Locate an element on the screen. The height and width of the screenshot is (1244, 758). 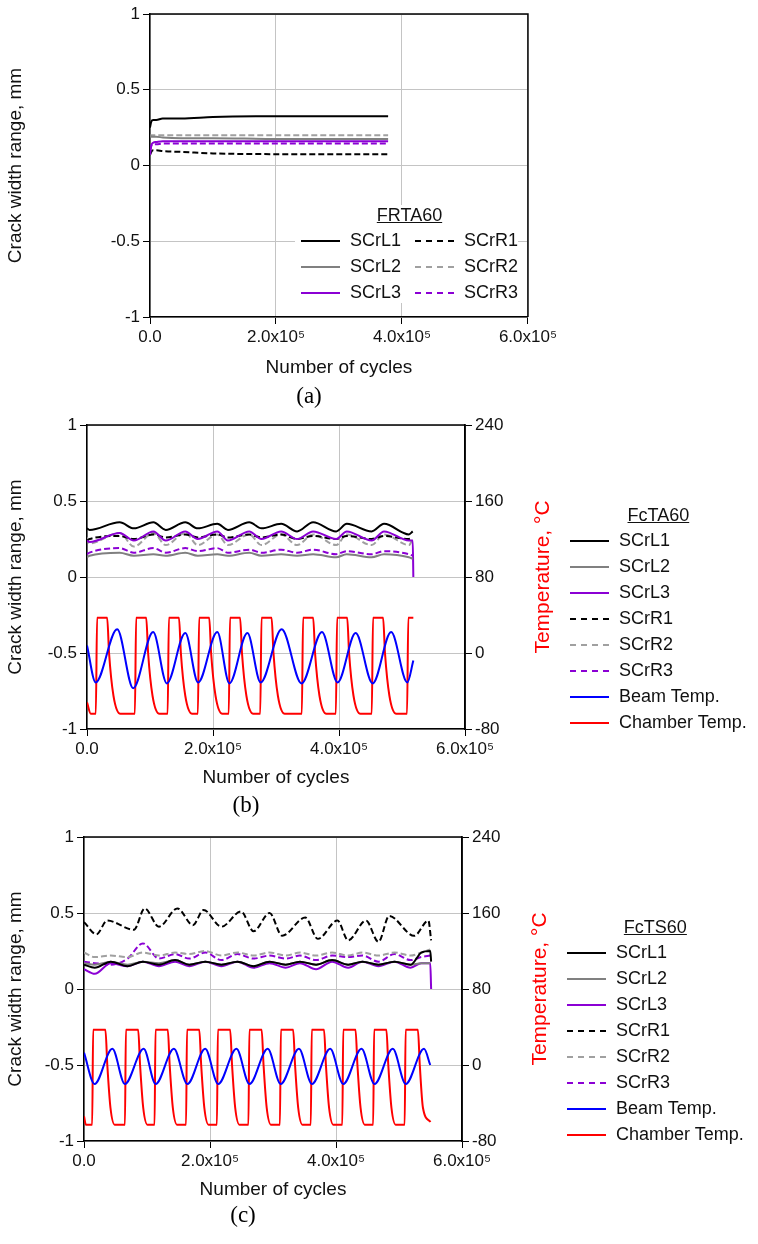
legend-title: FcTA60 is located at coordinates (658, 515).